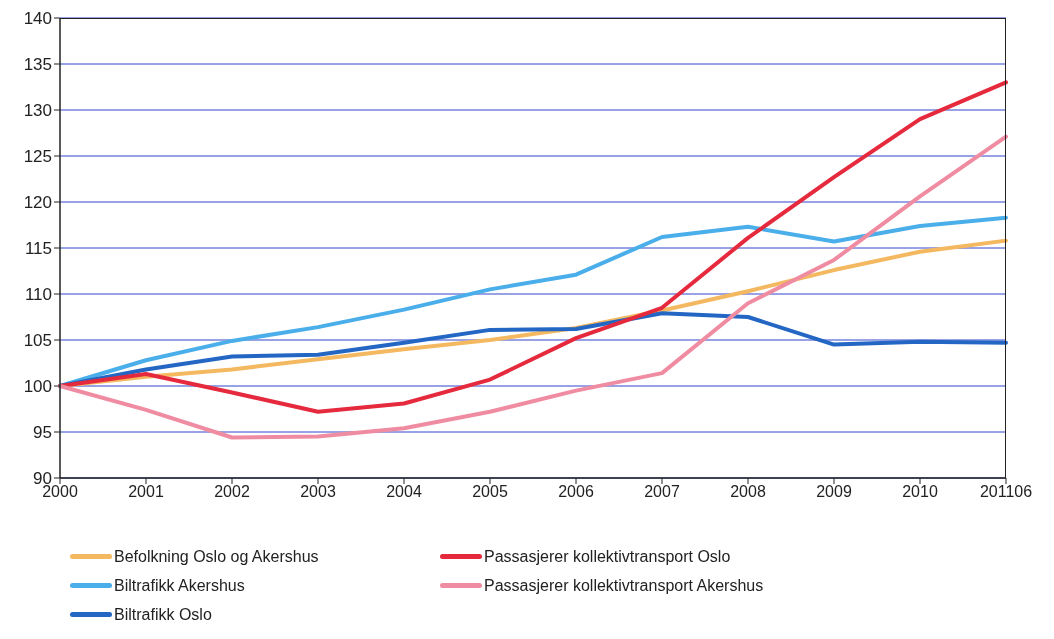  What do you see at coordinates (37, 111) in the screenshot?
I see `y-tick-label: 130` at bounding box center [37, 111].